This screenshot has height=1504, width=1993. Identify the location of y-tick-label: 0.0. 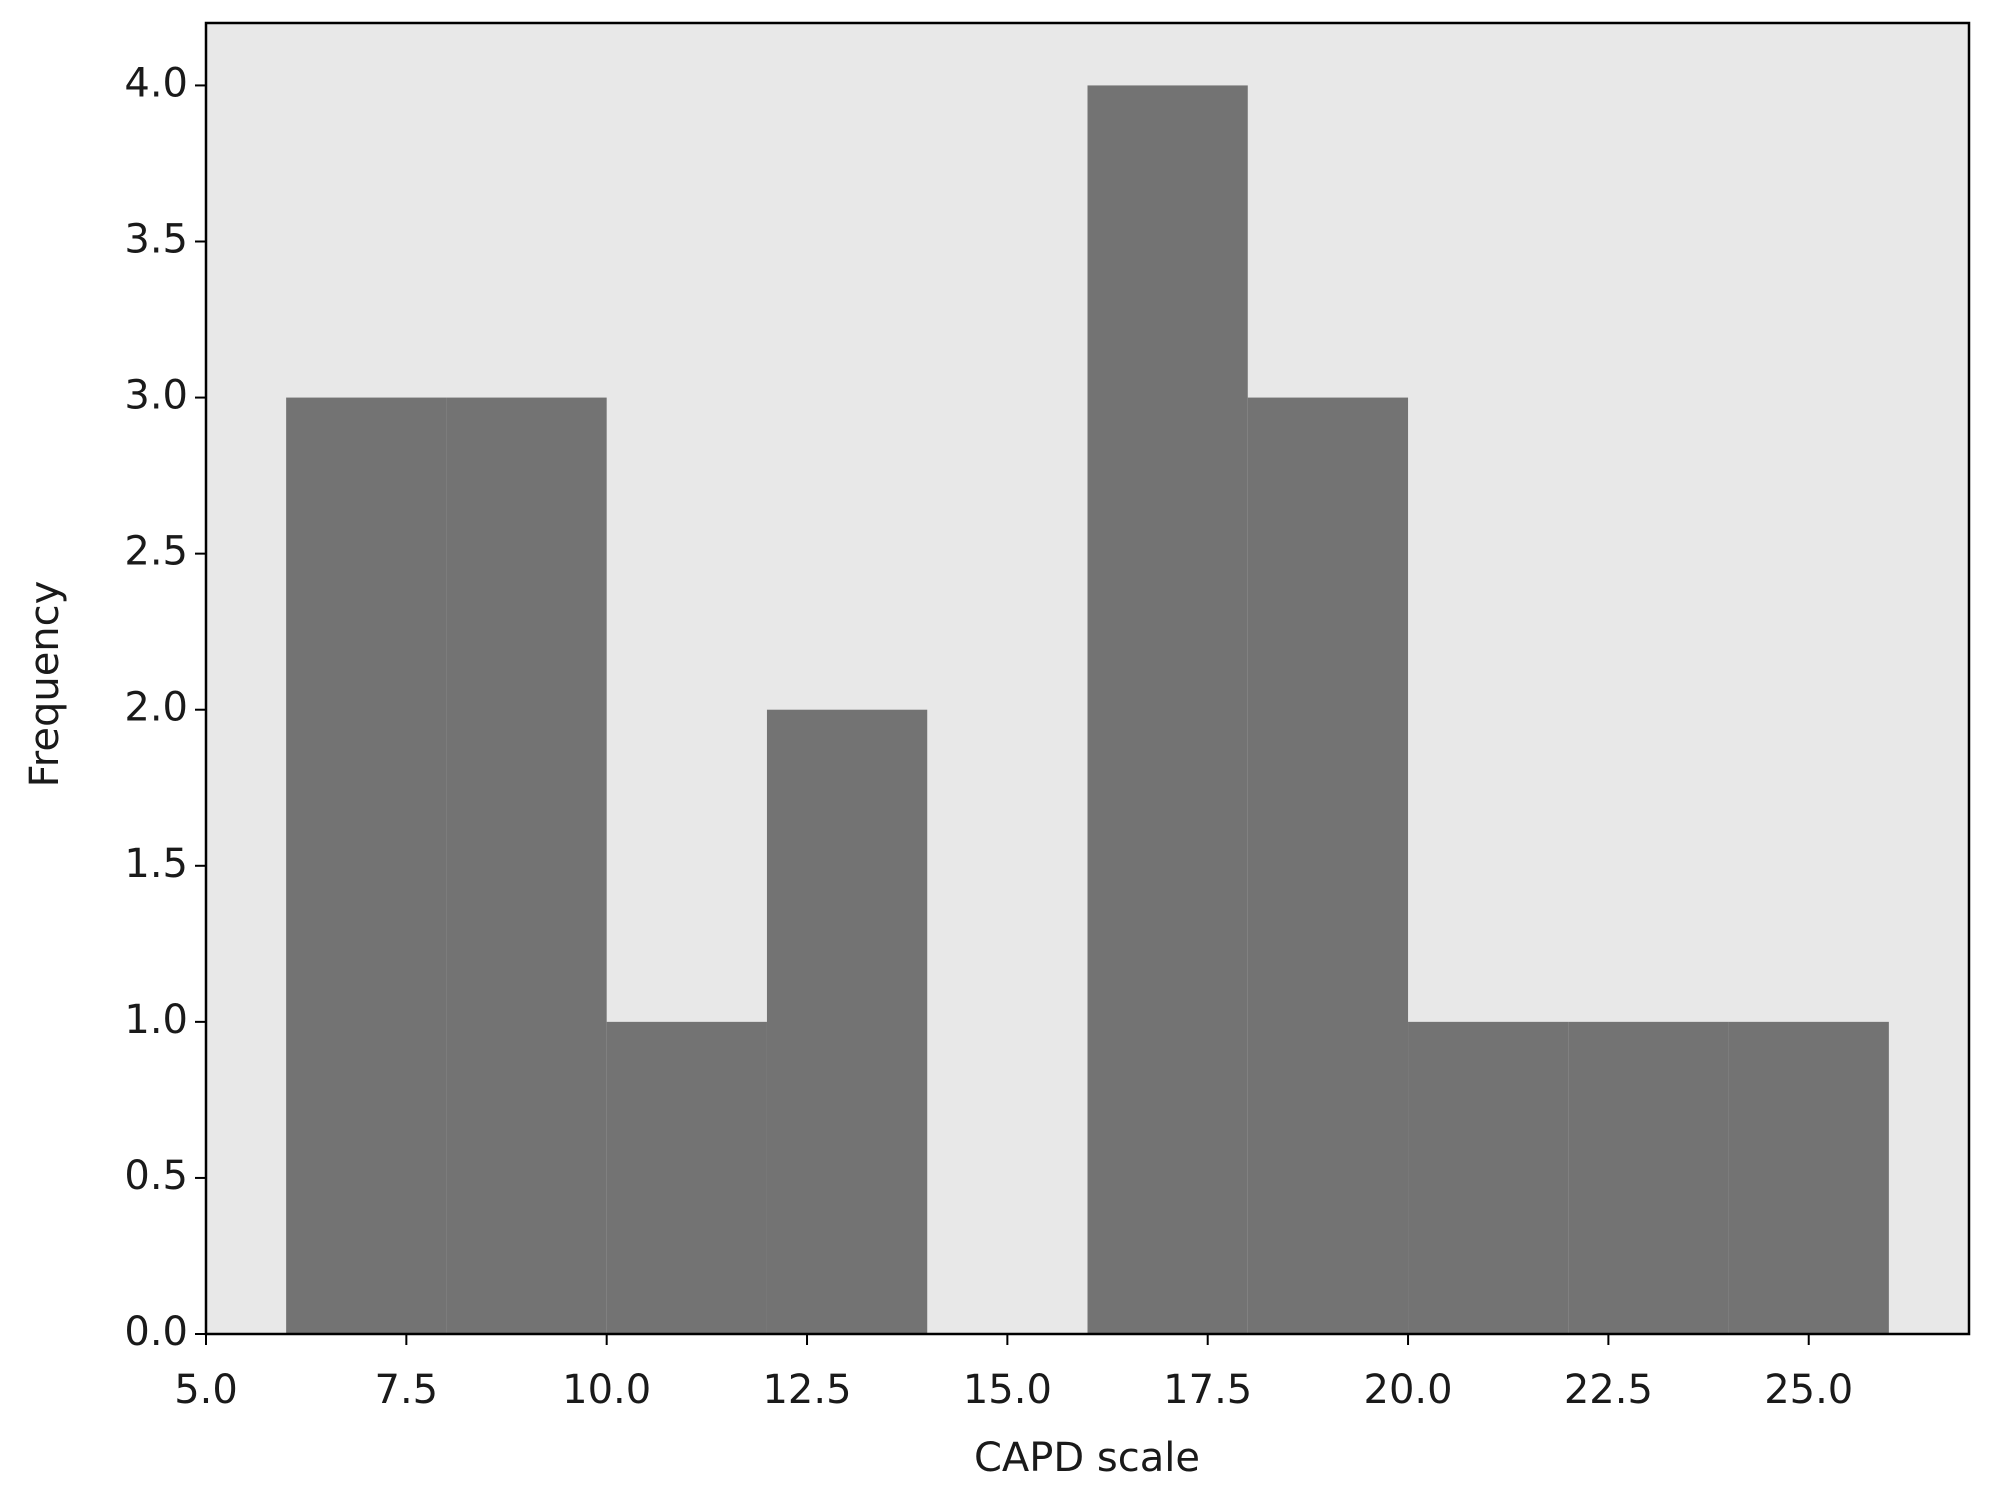
(156, 1332).